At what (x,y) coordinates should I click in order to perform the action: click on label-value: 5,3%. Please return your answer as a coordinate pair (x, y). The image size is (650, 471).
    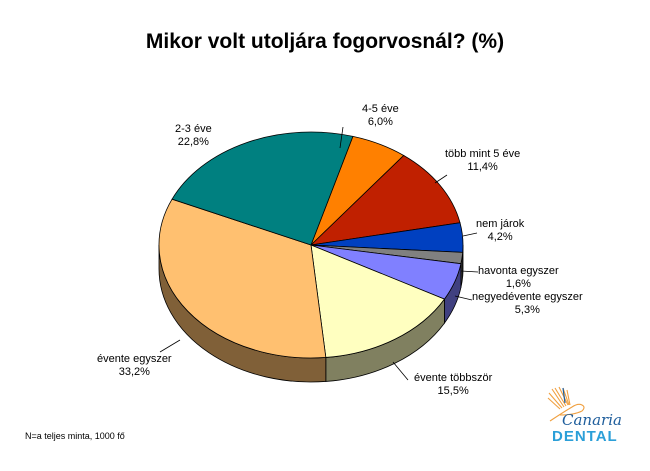
    Looking at the image, I should click on (527, 310).